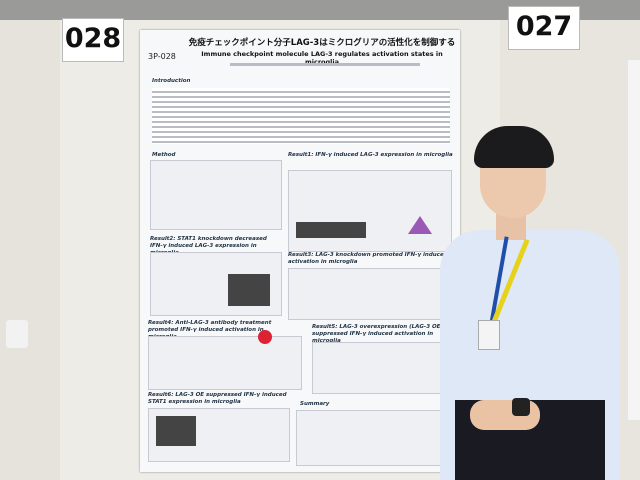 The height and width of the screenshot is (480, 640). What do you see at coordinates (521, 407) in the screenshot?
I see `watch` at bounding box center [521, 407].